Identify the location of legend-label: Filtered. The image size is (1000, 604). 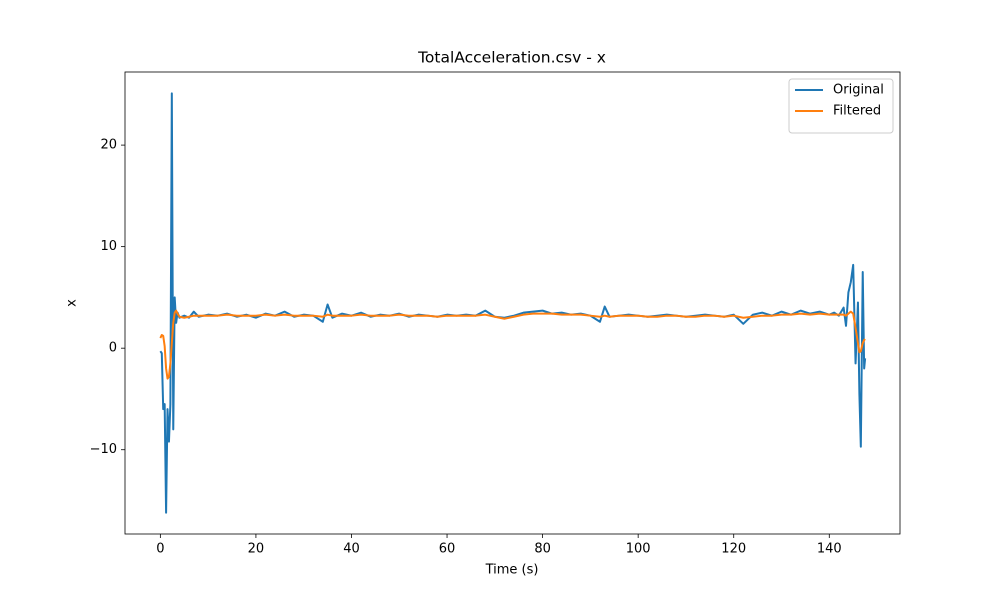
(857, 111).